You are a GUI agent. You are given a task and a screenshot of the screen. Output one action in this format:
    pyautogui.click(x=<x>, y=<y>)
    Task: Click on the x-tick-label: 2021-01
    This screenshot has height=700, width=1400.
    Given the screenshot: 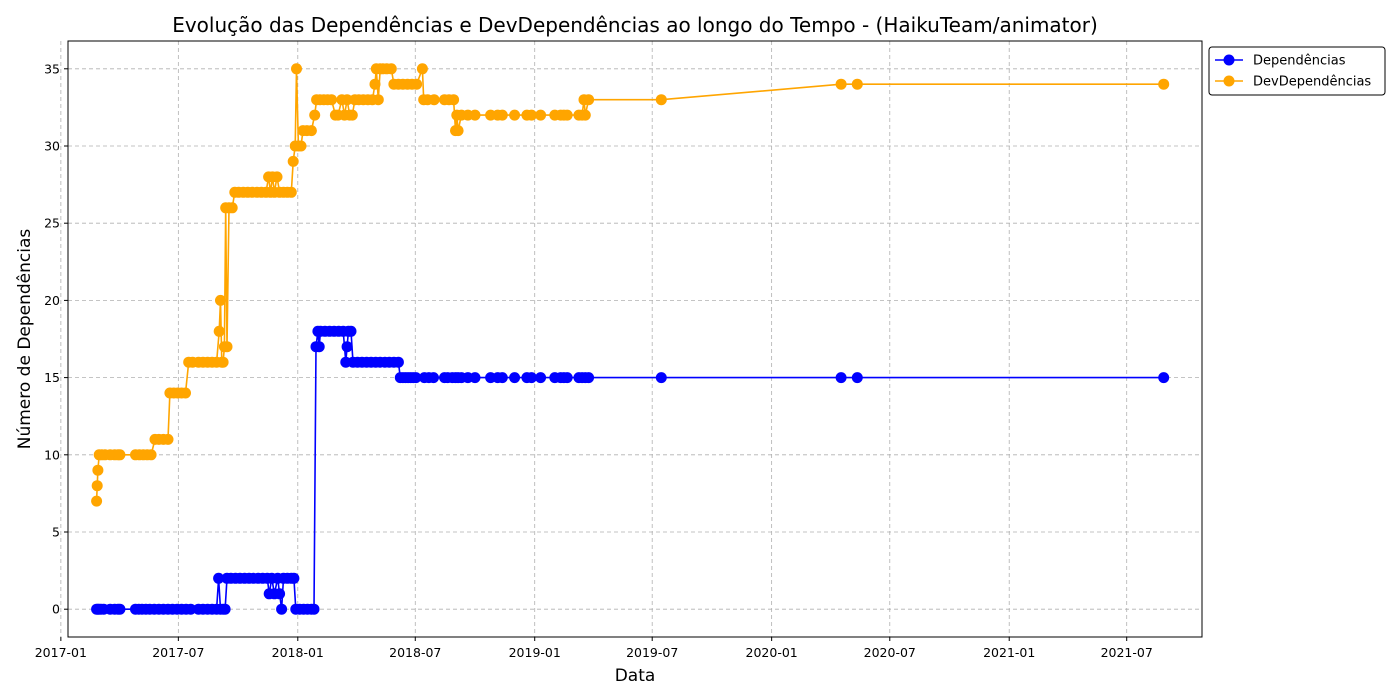 What is the action you would take?
    pyautogui.click(x=1009, y=652)
    